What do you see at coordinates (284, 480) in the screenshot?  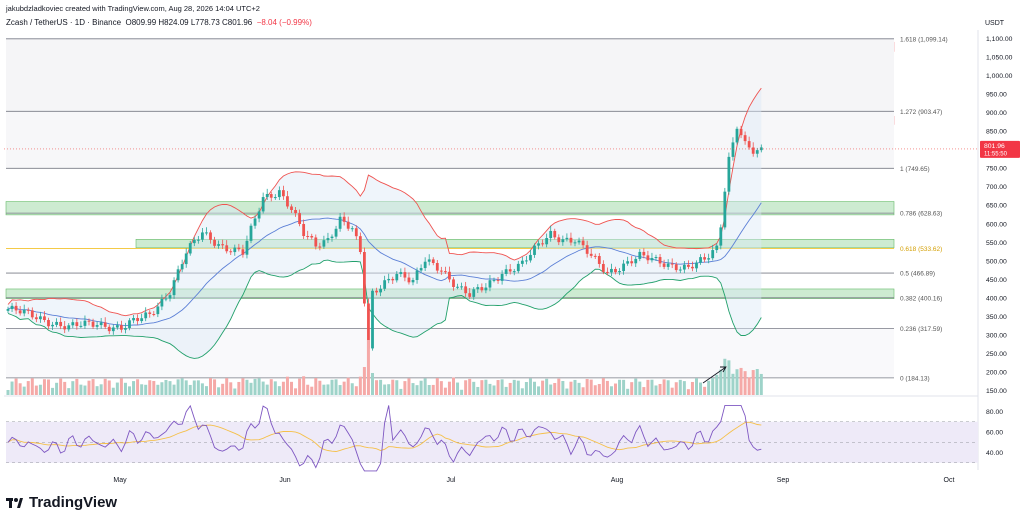 I see `time-tick-label: Jun` at bounding box center [284, 480].